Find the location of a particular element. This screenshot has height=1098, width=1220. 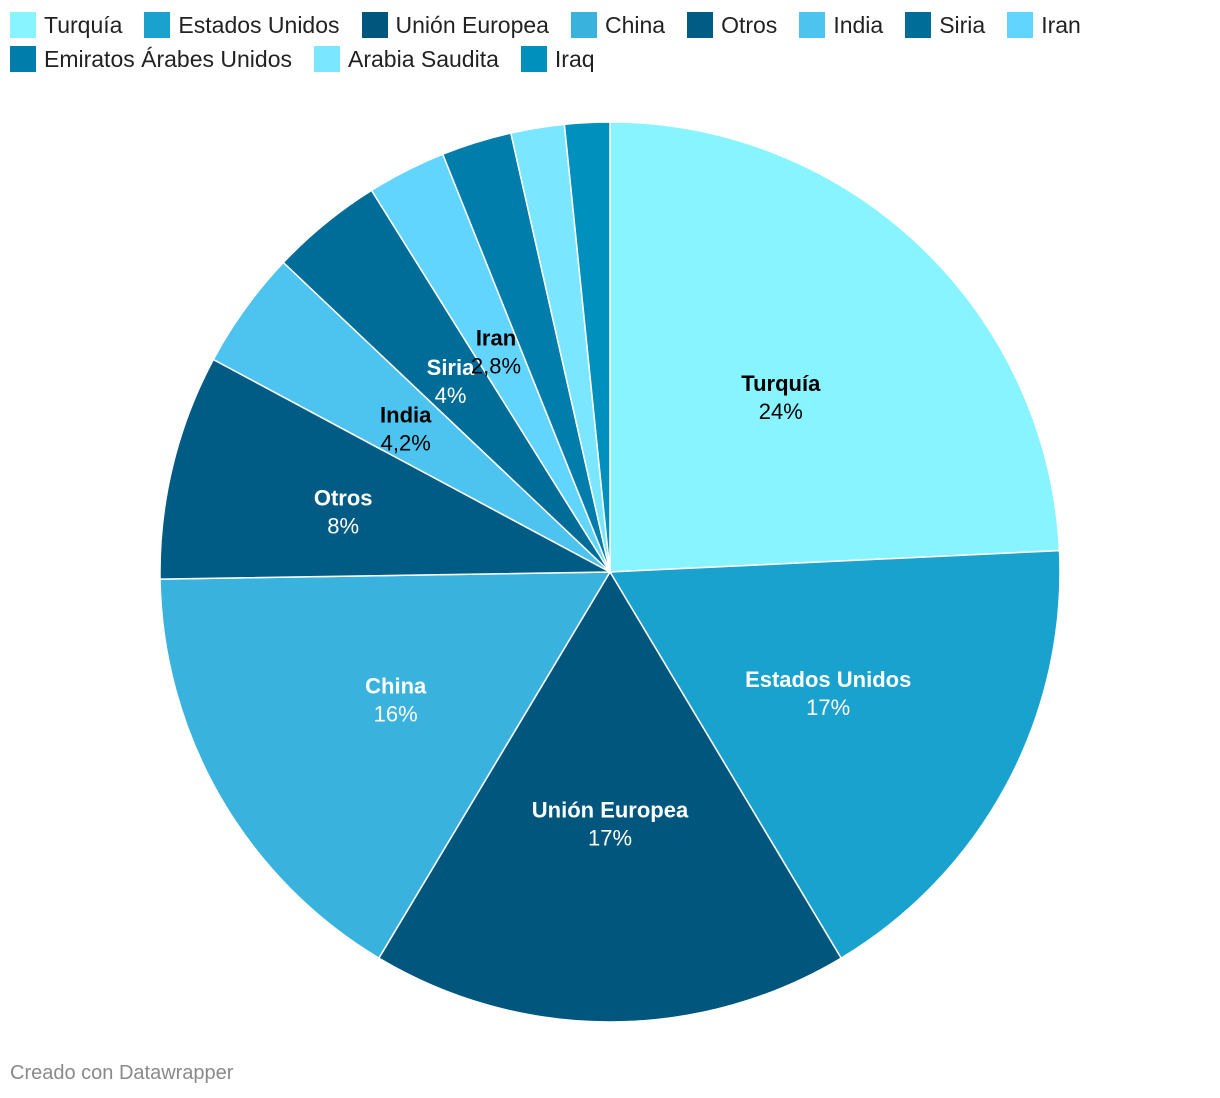

legend-item-iran: Iran is located at coordinates (1044, 25).